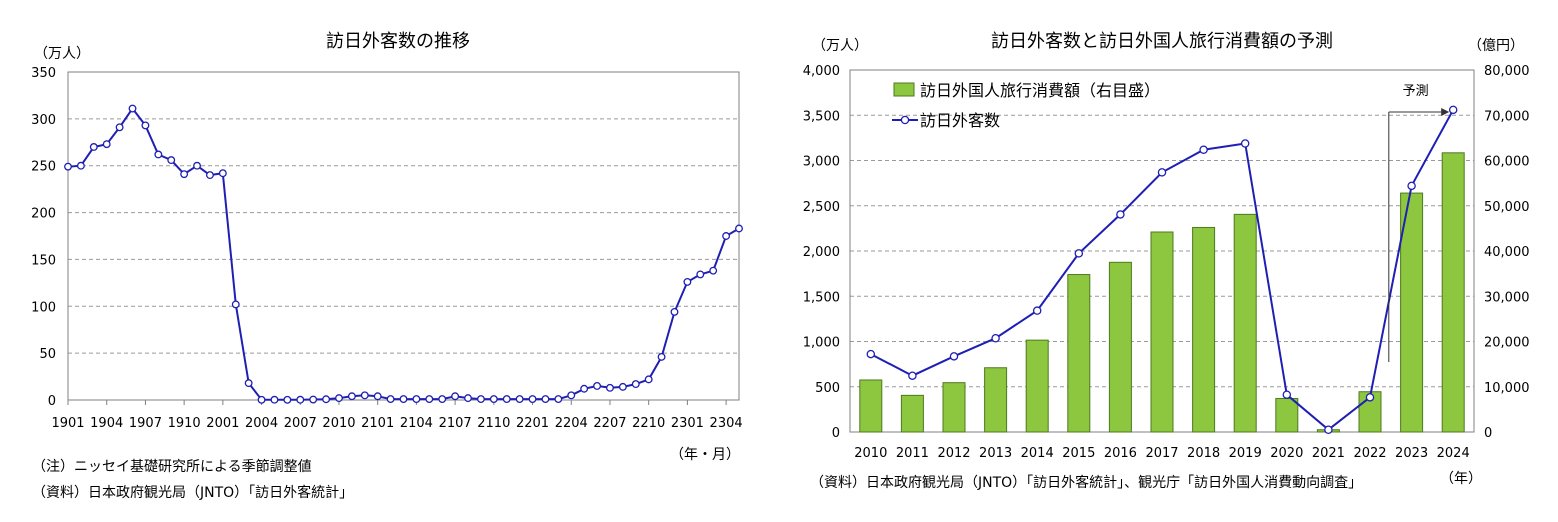  What do you see at coordinates (106, 423) in the screenshot?
I see `x-tick-label: 1904` at bounding box center [106, 423].